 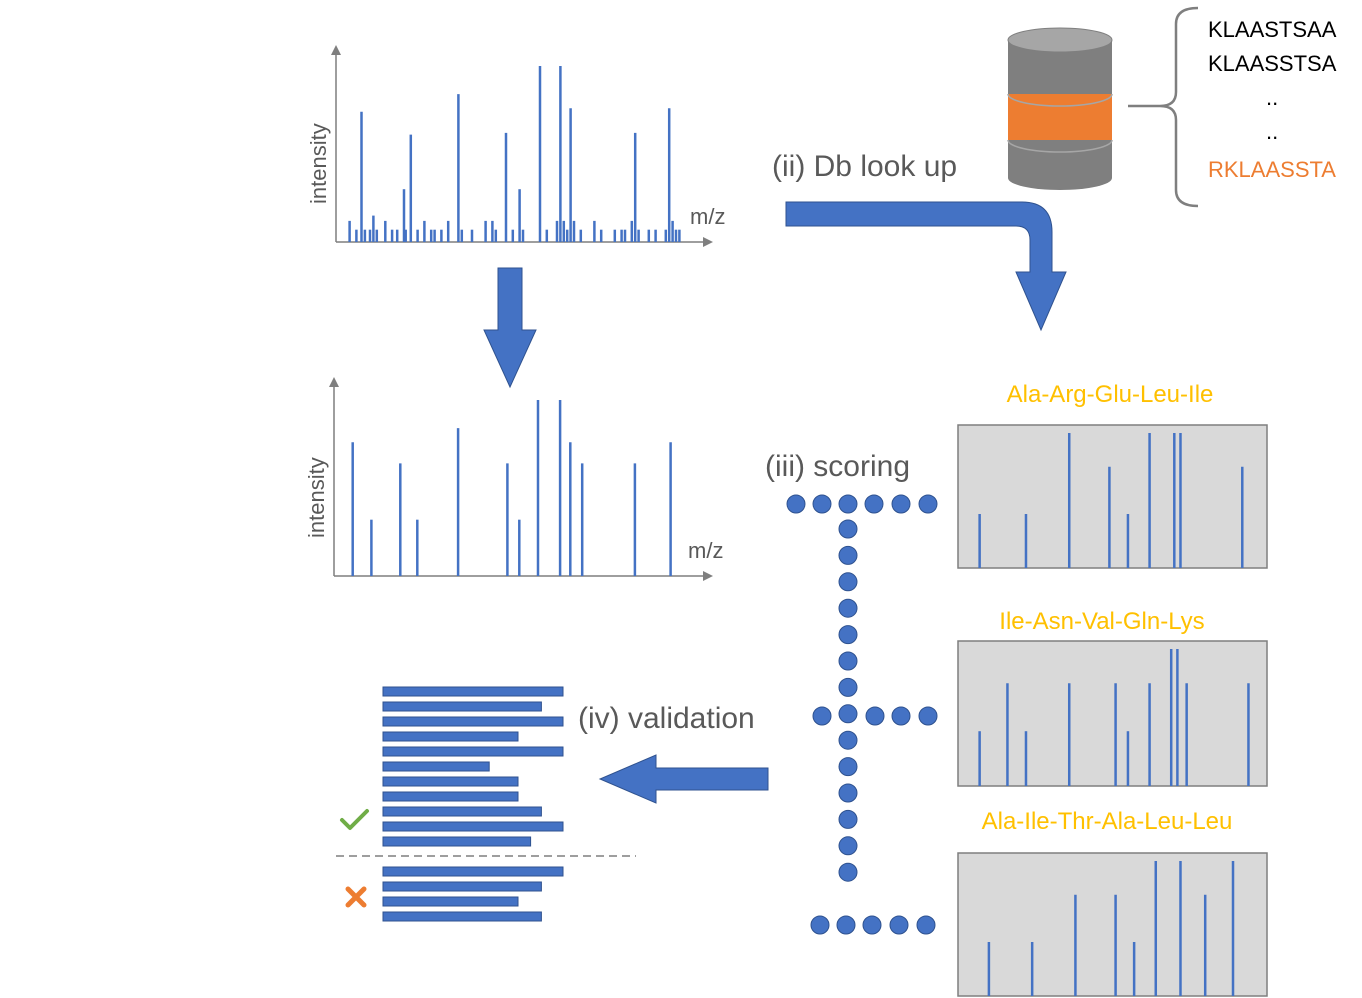 I want to click on cross-icon, so click(x=356, y=897).